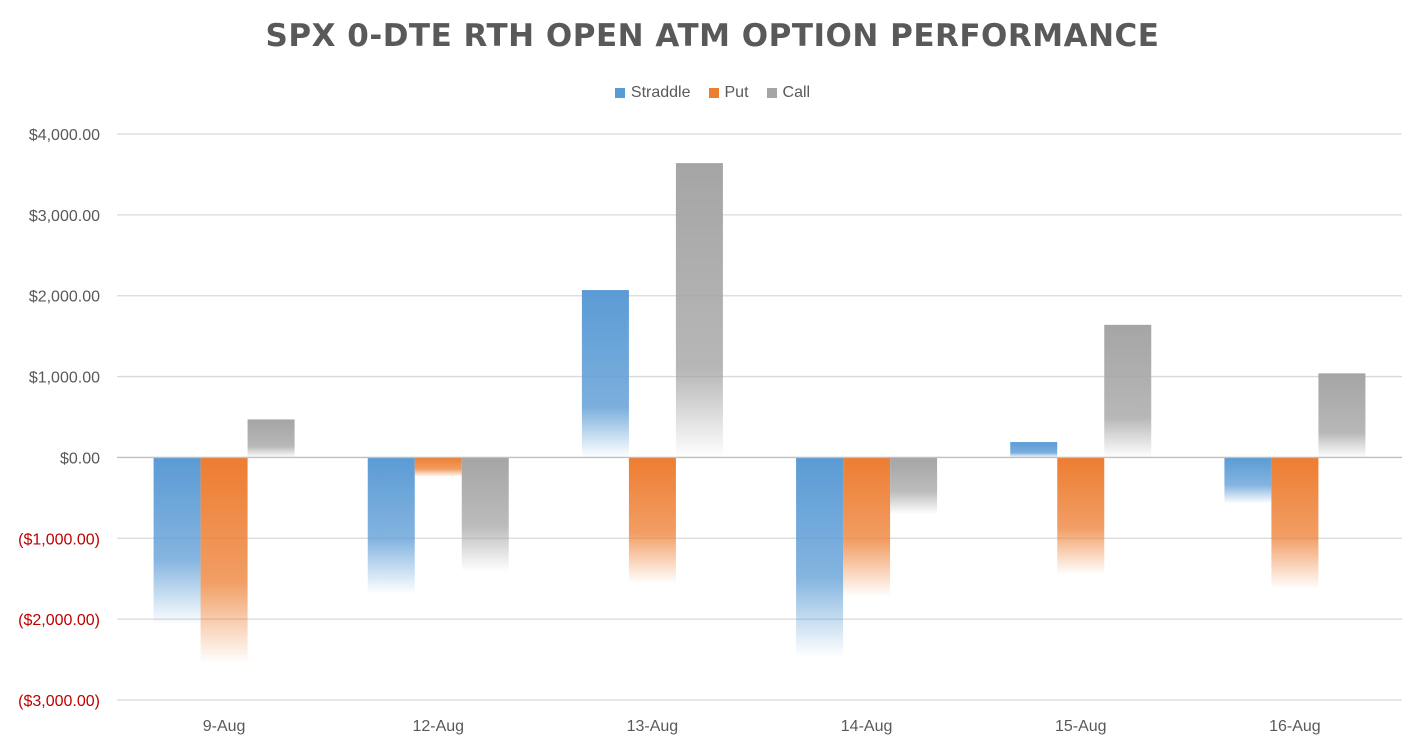 The height and width of the screenshot is (750, 1425). I want to click on legend-swatch-put, so click(713, 93).